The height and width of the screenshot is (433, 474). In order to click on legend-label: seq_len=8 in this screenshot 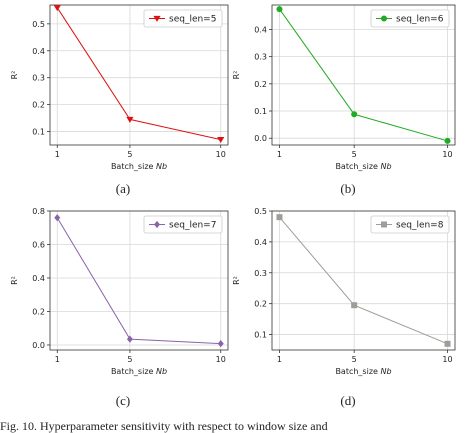, I will do `click(420, 226)`.